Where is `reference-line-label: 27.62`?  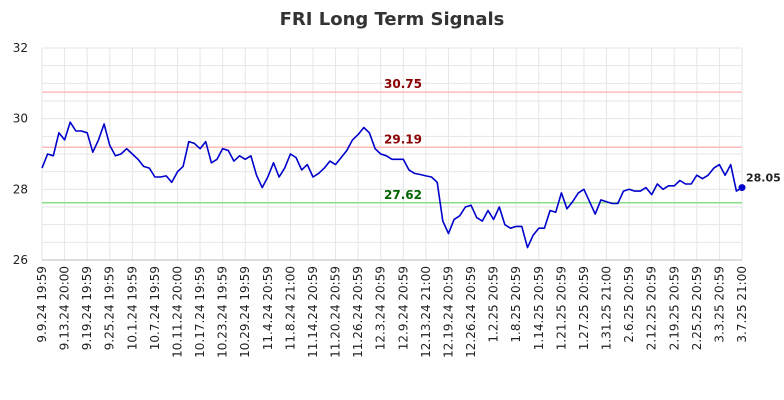 reference-line-label: 27.62 is located at coordinates (403, 195).